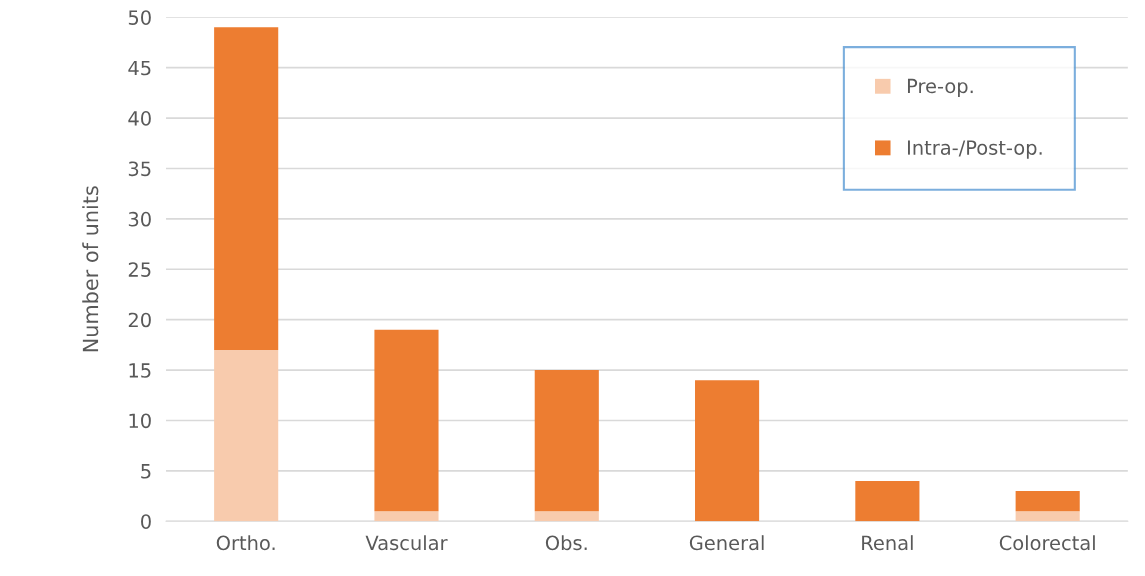  Describe the element at coordinates (139, 118) in the screenshot. I see `y-tick-label: 40` at that location.